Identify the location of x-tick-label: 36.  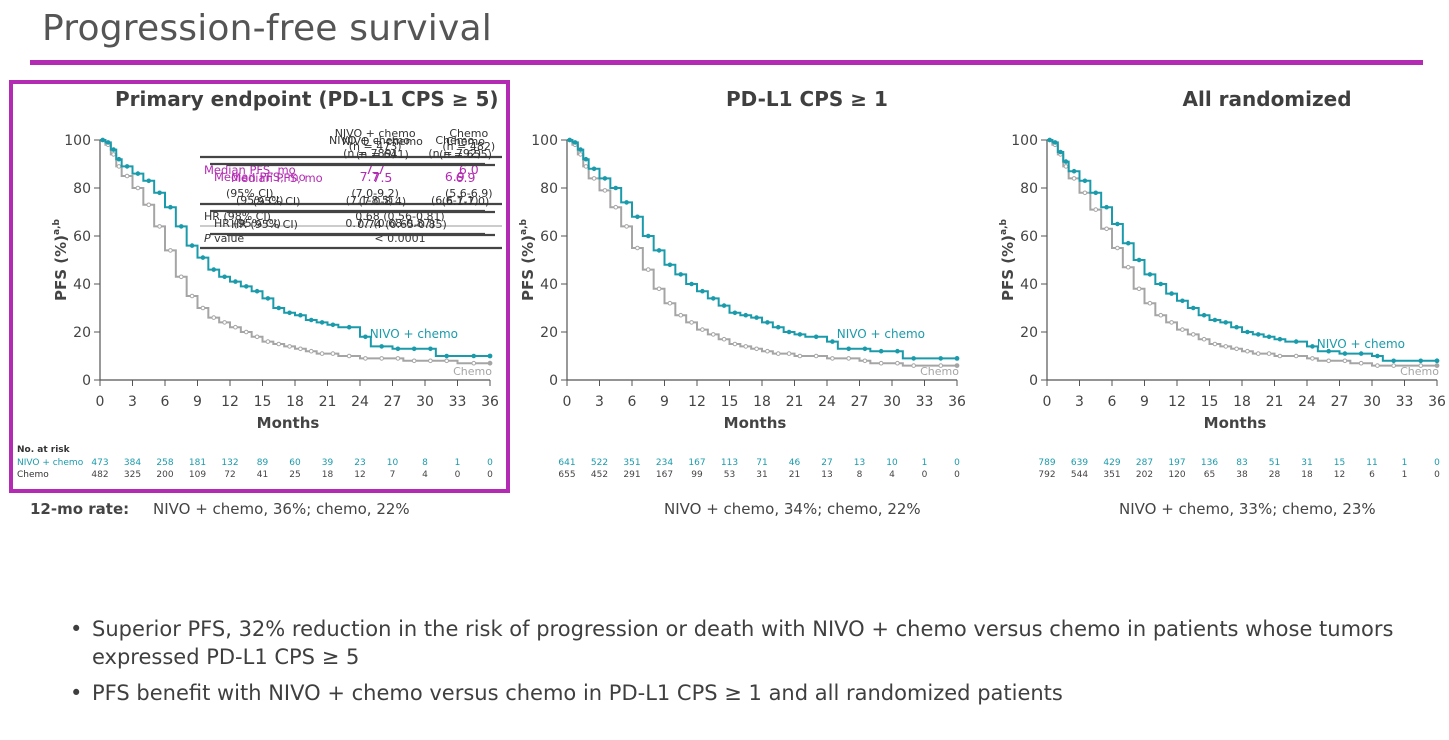
(957, 402).